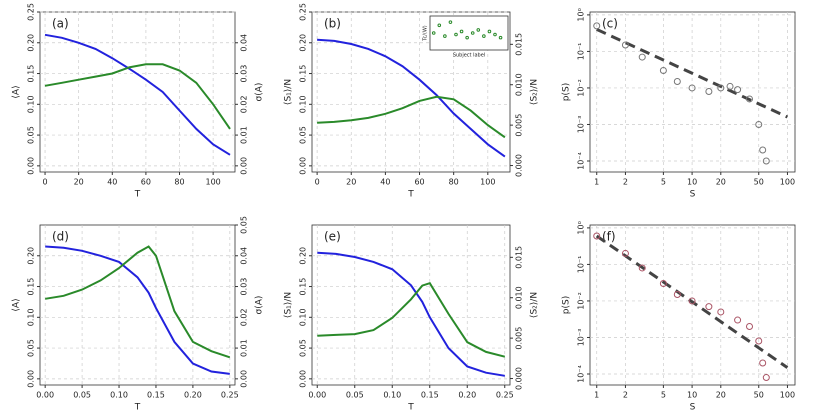 This screenshot has width=831, height=416. I want to click on y-axis-label: ⟨S₁⟩/N, so click(289, 92).